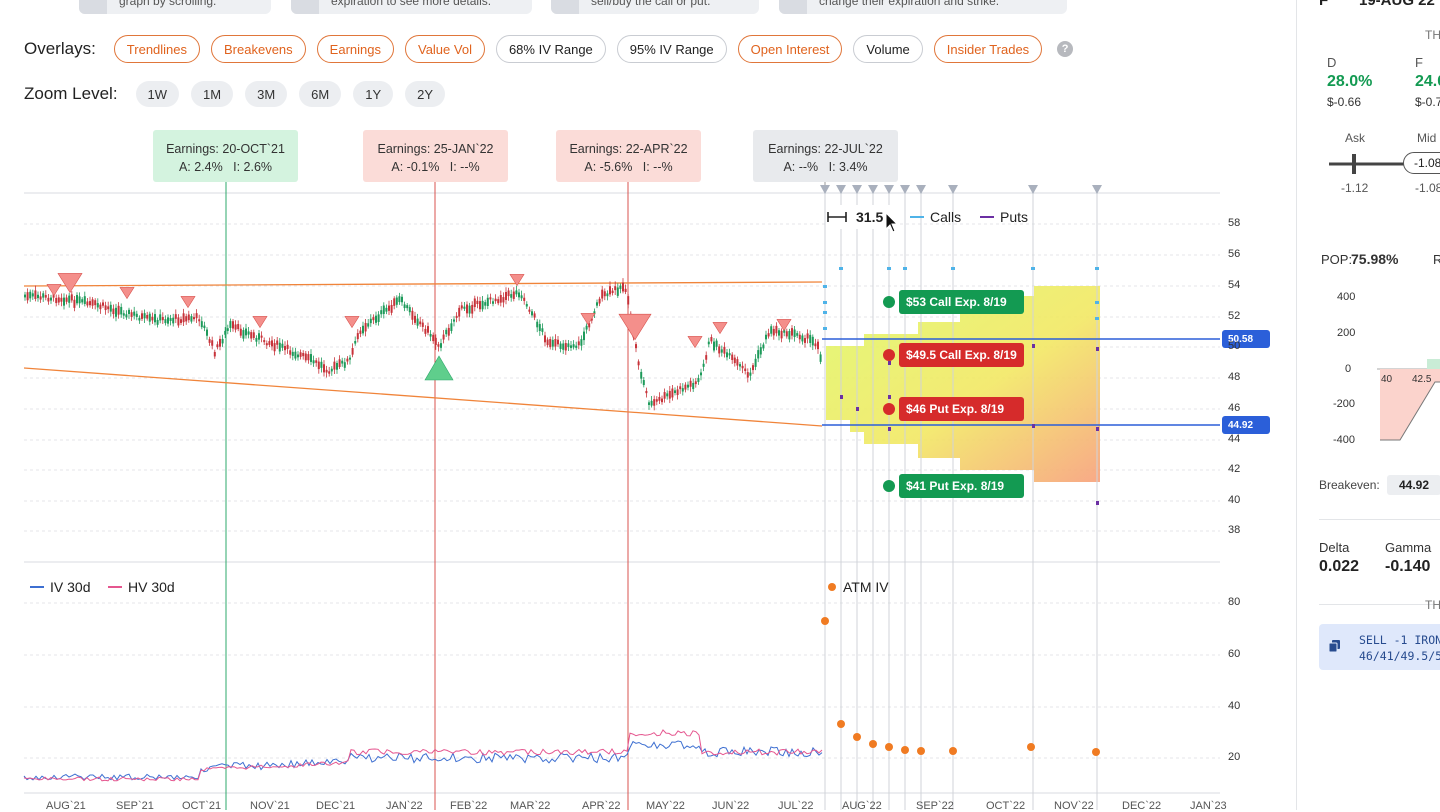 The height and width of the screenshot is (812, 1440). I want to click on overlay-trendlines-toggle: Trendlines, so click(157, 49).